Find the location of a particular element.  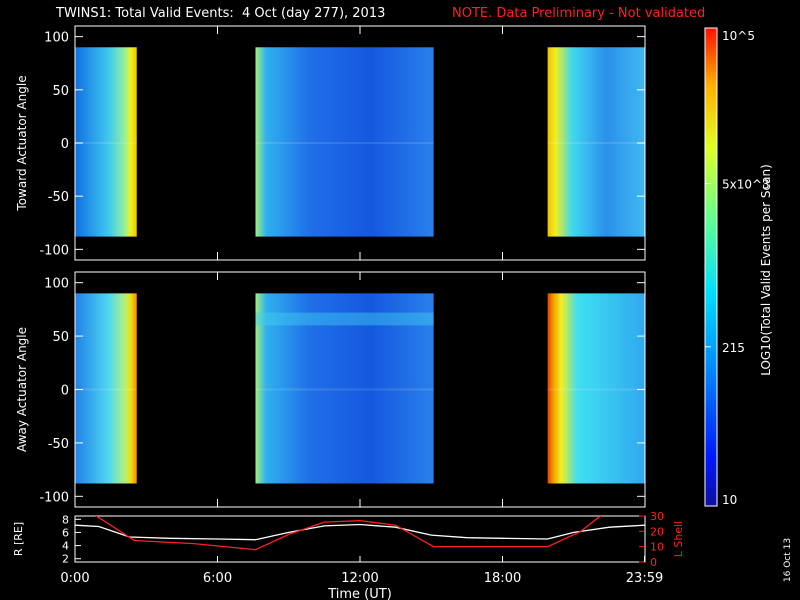

colorbar-tick-label: 215 is located at coordinates (733, 348).